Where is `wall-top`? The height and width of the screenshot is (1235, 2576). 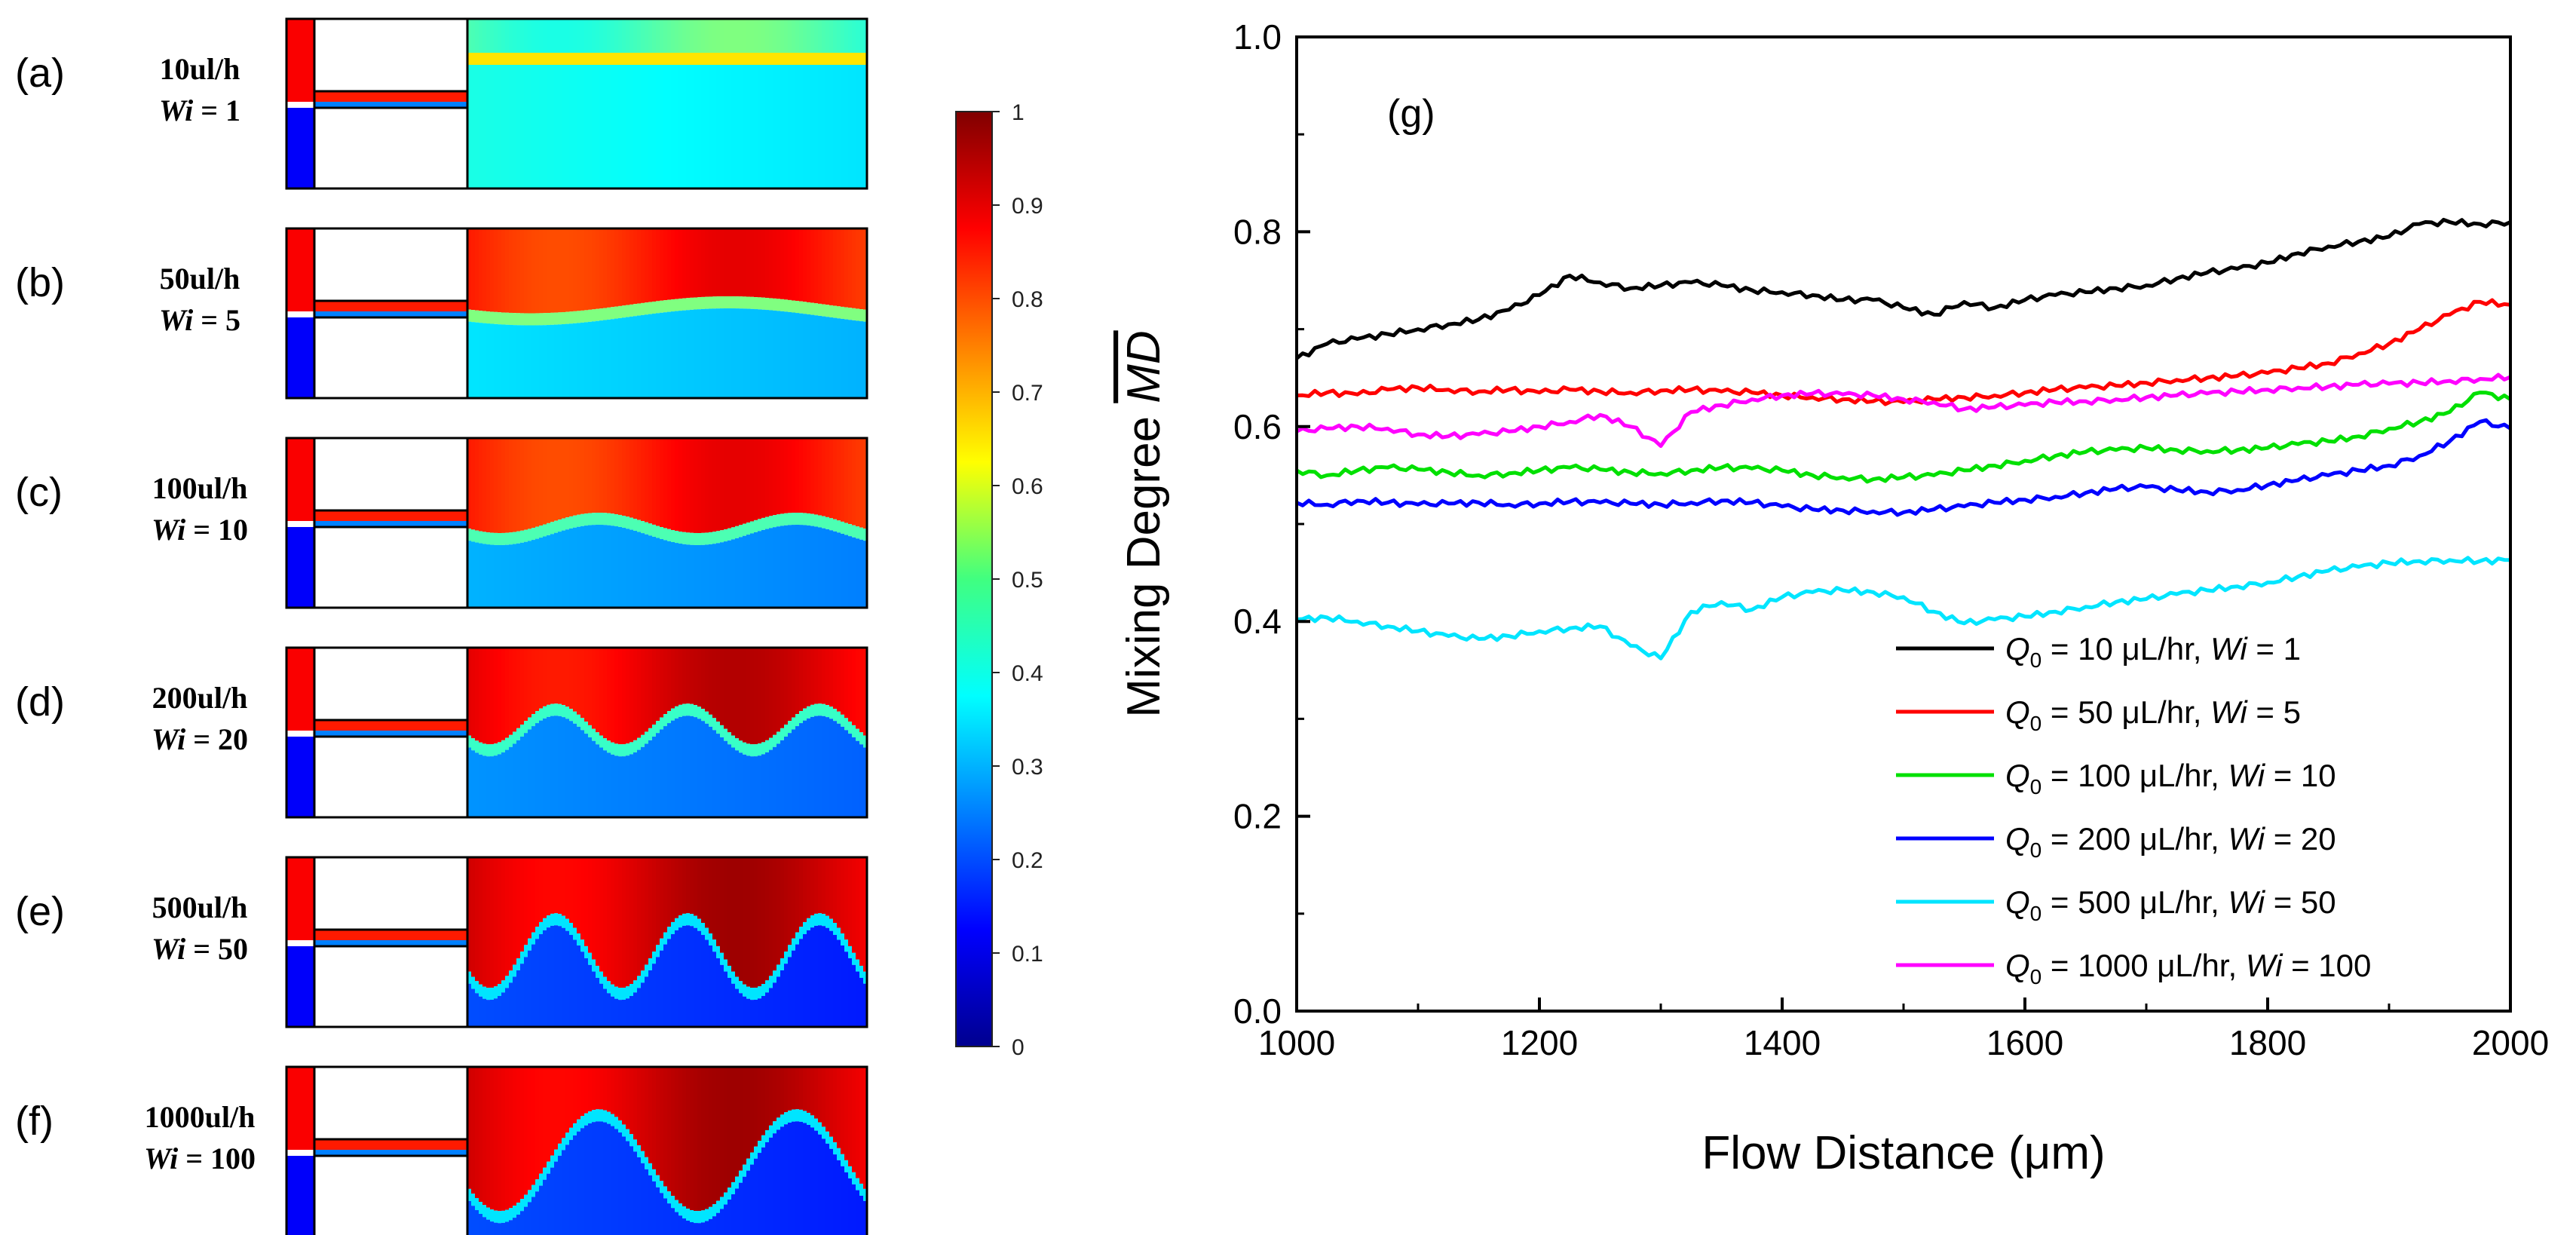 wall-top is located at coordinates (391, 893).